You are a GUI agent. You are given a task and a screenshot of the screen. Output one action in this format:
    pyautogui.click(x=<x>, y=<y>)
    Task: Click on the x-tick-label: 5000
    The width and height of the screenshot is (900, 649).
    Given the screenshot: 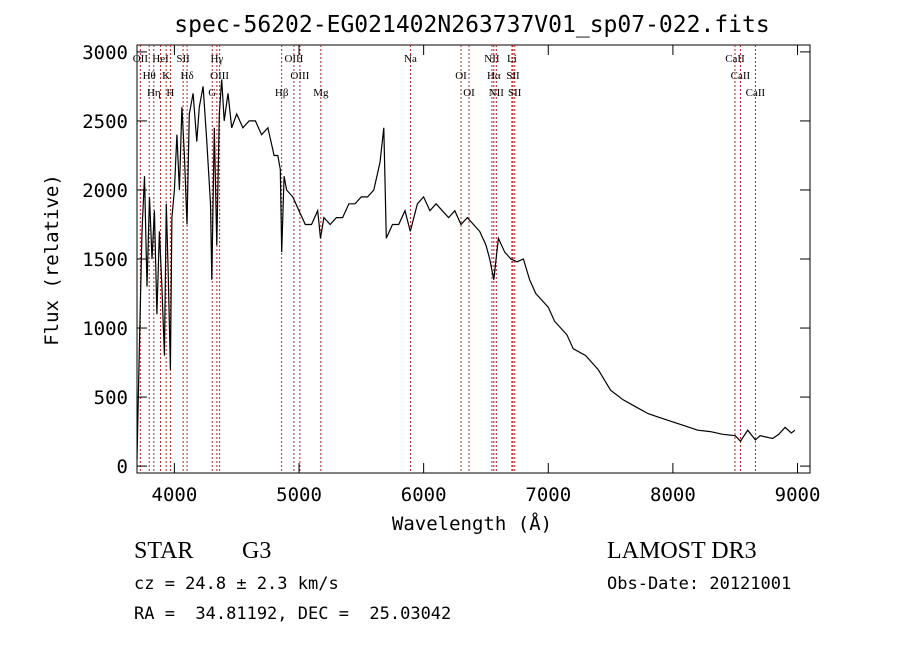 What is the action you would take?
    pyautogui.click(x=299, y=495)
    